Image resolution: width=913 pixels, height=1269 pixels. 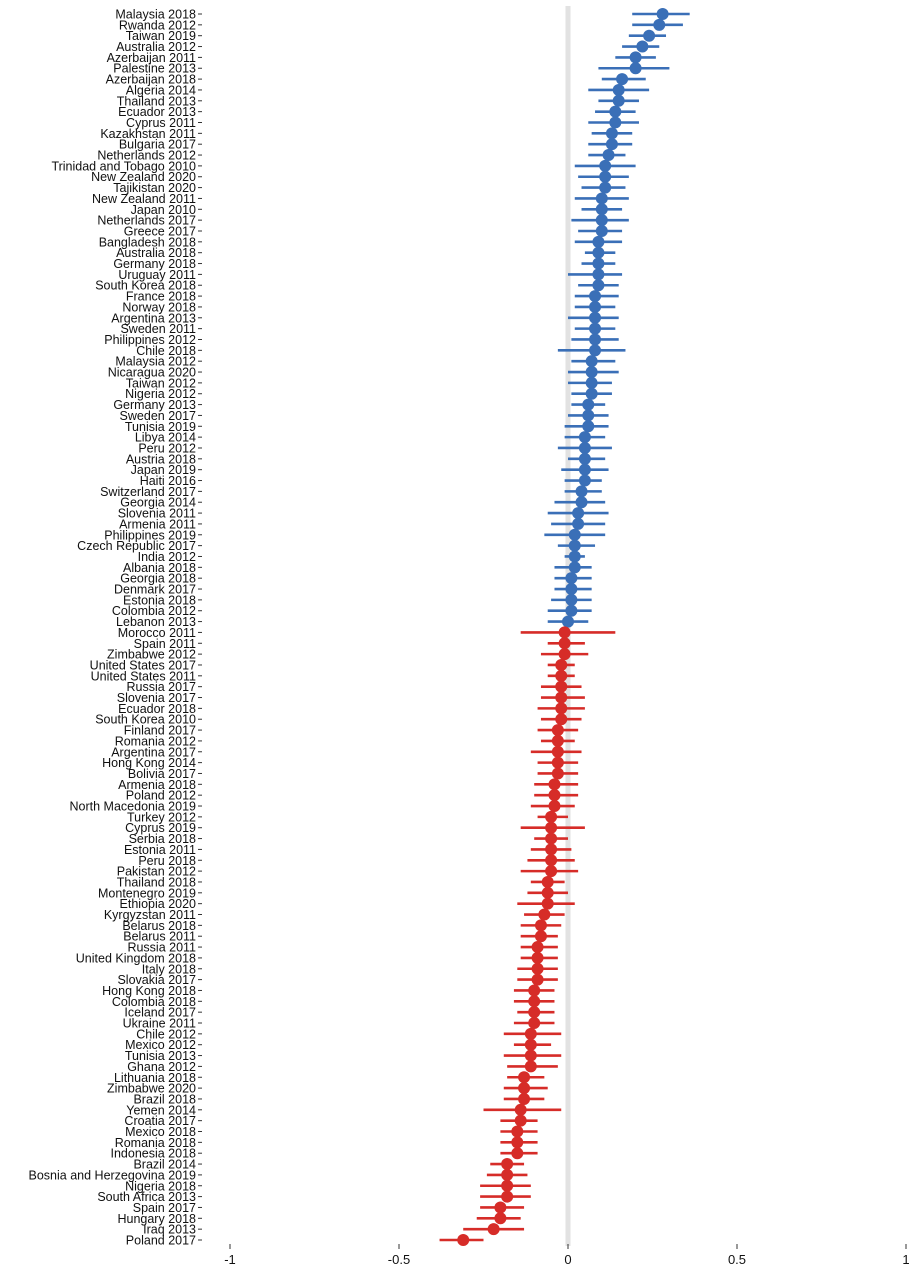 I want to click on x-tick-label: -1, so click(x=230, y=1259).